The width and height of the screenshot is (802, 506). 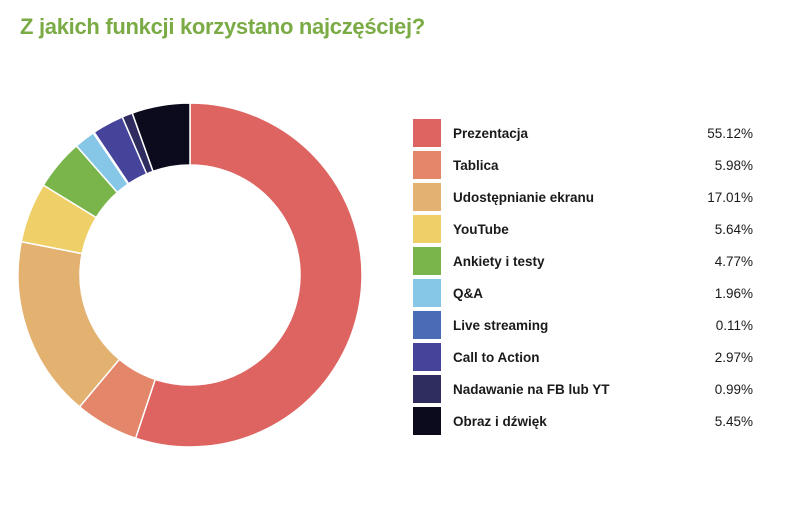 What do you see at coordinates (531, 389) in the screenshot?
I see `legend-label: Nadawanie na FB lub YT` at bounding box center [531, 389].